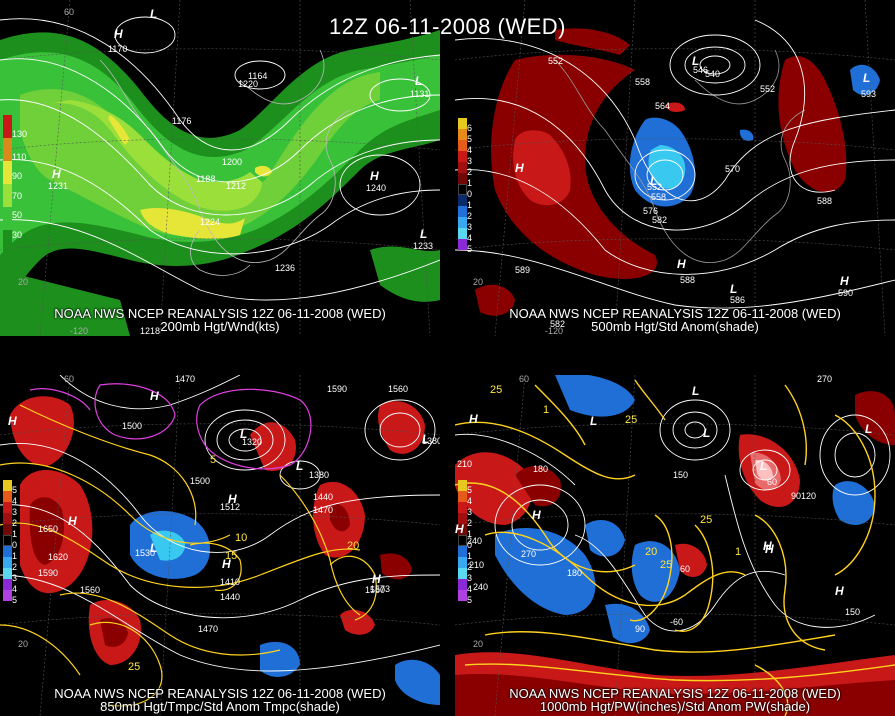 The height and width of the screenshot is (716, 895). I want to click on legend-label: 30, so click(17, 235).